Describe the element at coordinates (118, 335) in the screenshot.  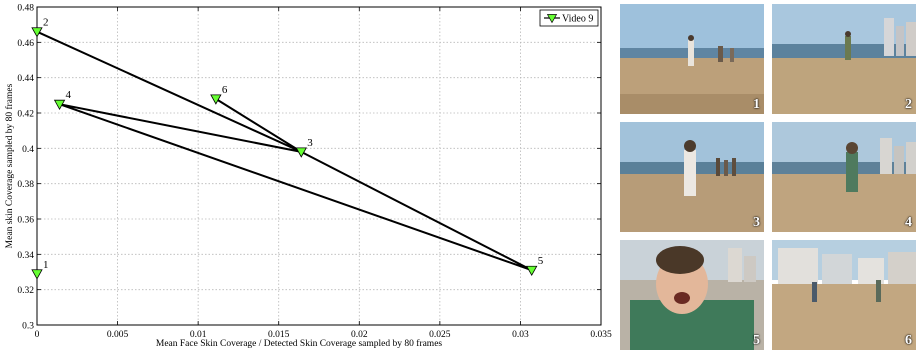
I see `x-tick-label: 0.005` at that location.